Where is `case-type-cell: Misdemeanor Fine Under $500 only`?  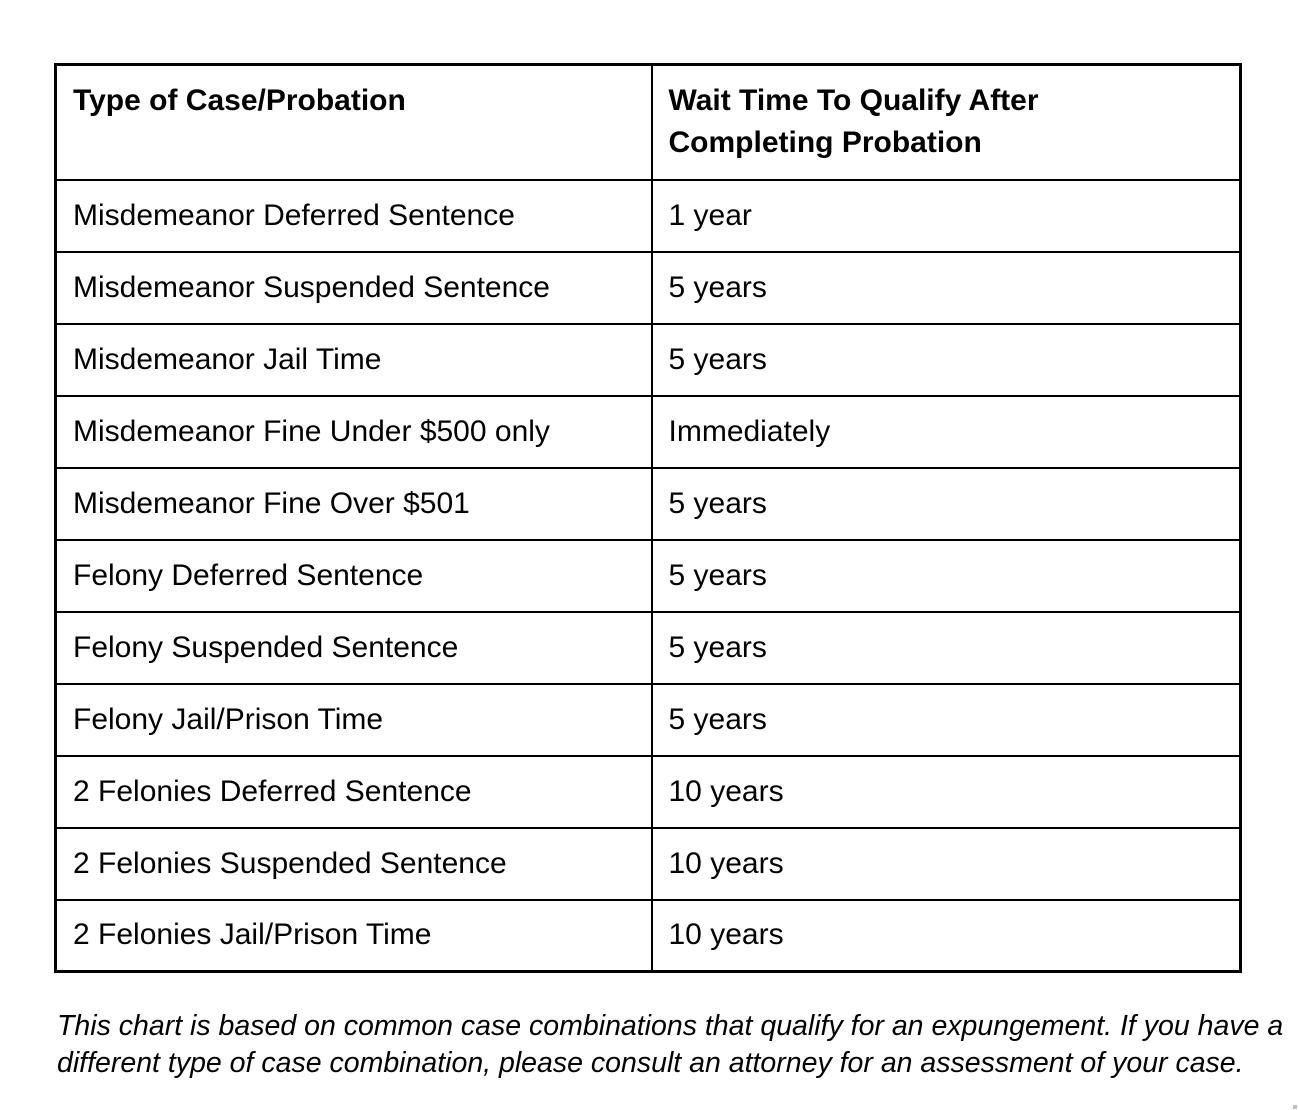
case-type-cell: Misdemeanor Fine Under $500 only is located at coordinates (353, 431).